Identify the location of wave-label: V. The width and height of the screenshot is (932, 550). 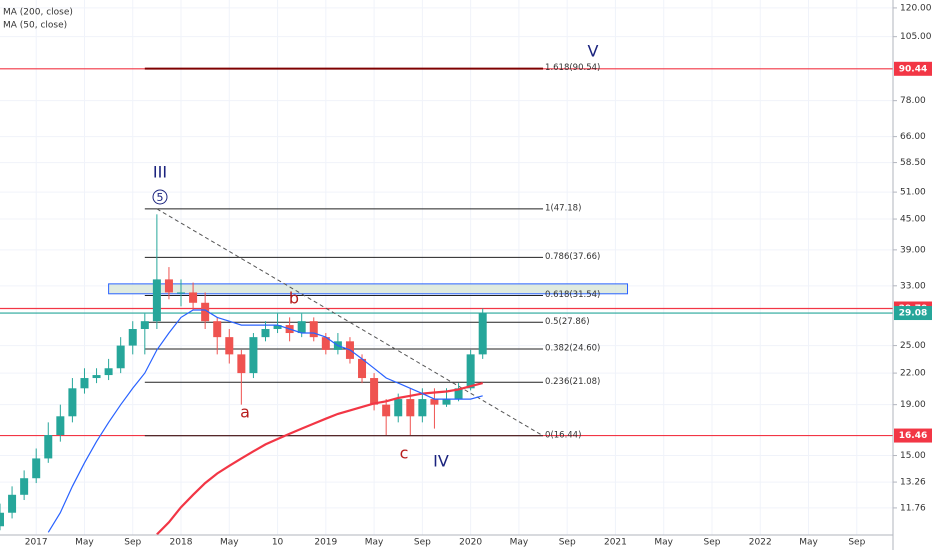
(593, 51).